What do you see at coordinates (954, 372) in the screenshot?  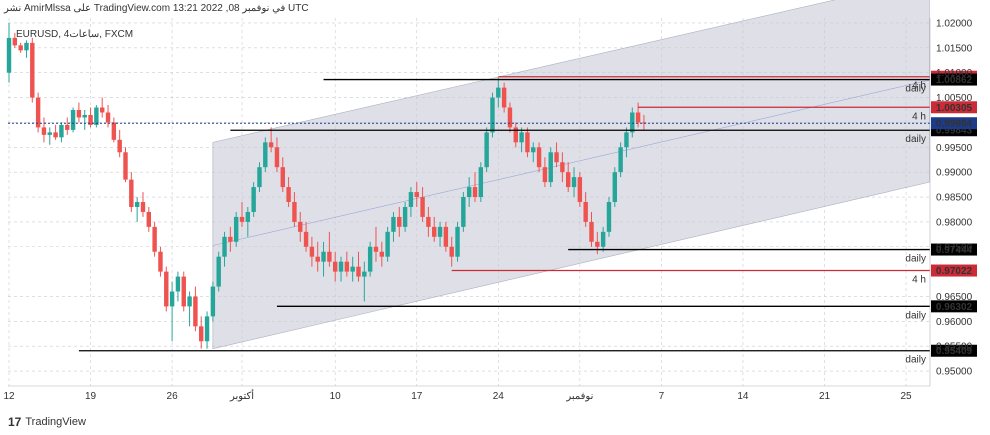 I see `y-tick-label: 0.95000` at bounding box center [954, 372].